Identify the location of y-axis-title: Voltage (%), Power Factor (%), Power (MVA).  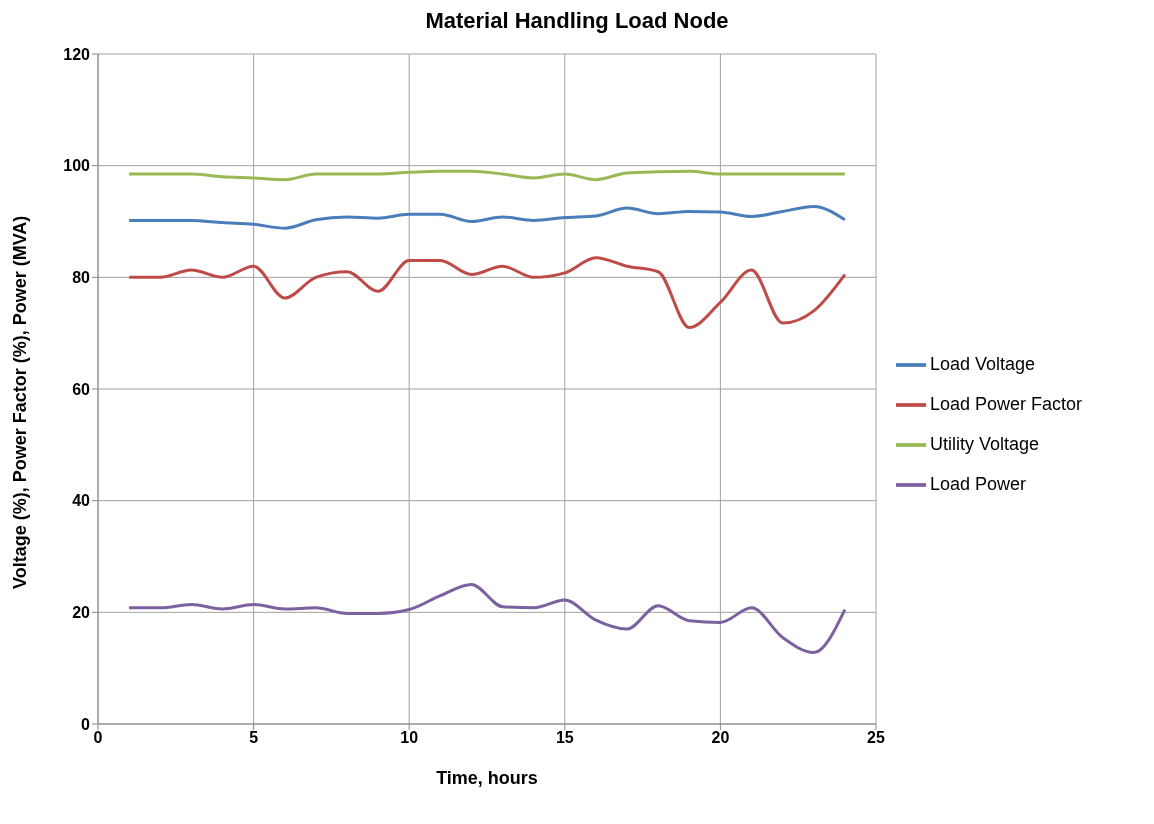
(20, 402).